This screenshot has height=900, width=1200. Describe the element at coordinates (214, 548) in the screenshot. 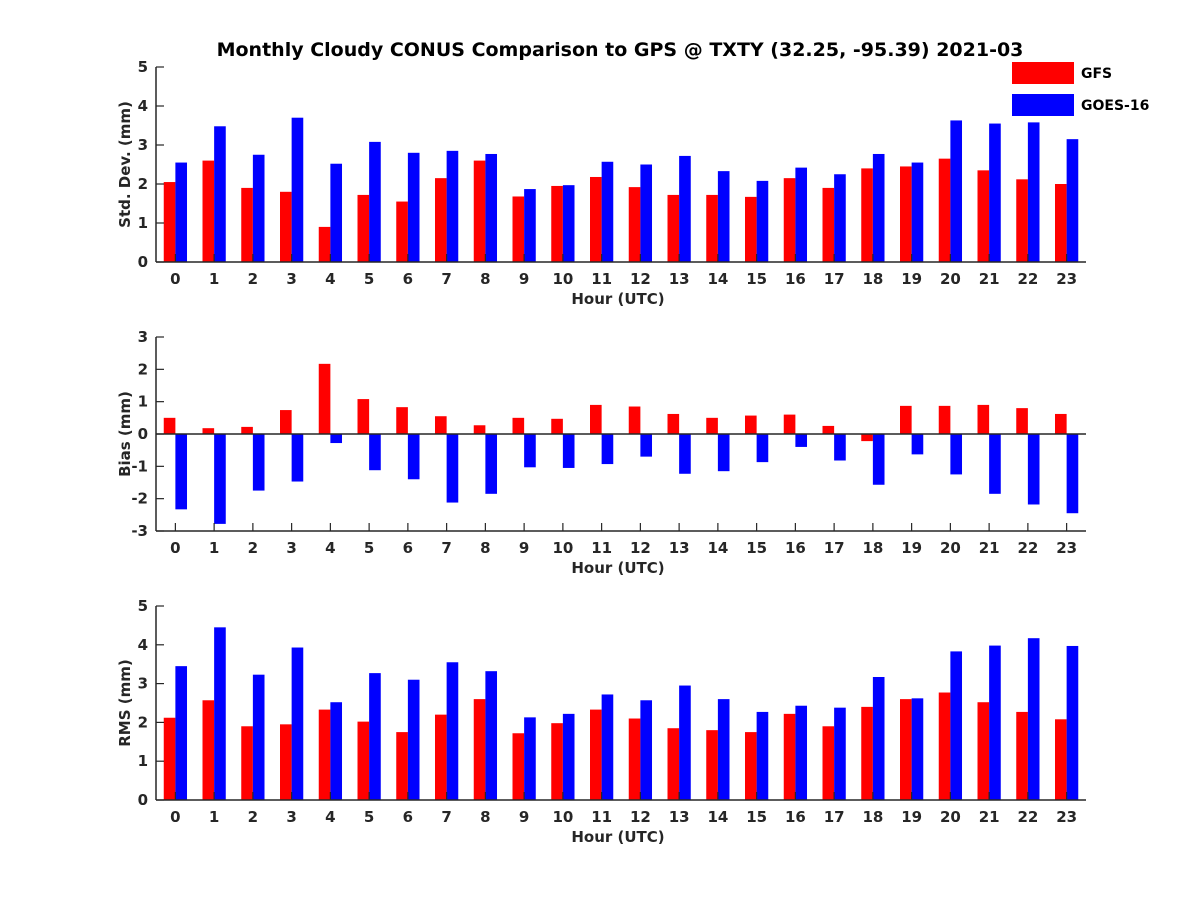

I see `x-tick-label-bias-1: 1` at that location.